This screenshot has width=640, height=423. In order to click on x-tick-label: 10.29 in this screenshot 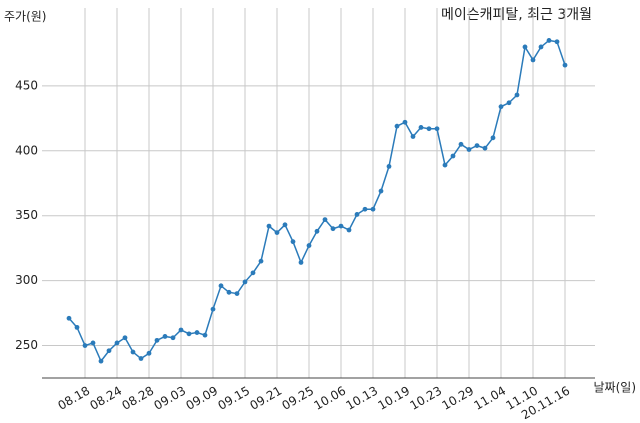, I will do `click(457, 398)`.